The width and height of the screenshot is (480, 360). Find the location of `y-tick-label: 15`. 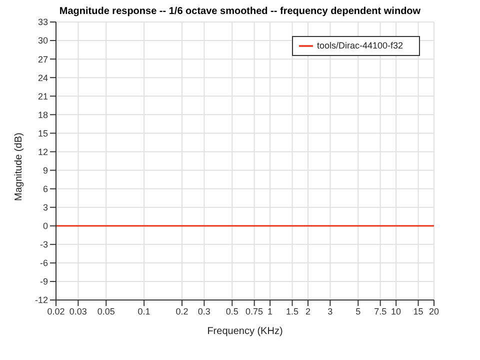

y-tick-label: 15 is located at coordinates (43, 133).